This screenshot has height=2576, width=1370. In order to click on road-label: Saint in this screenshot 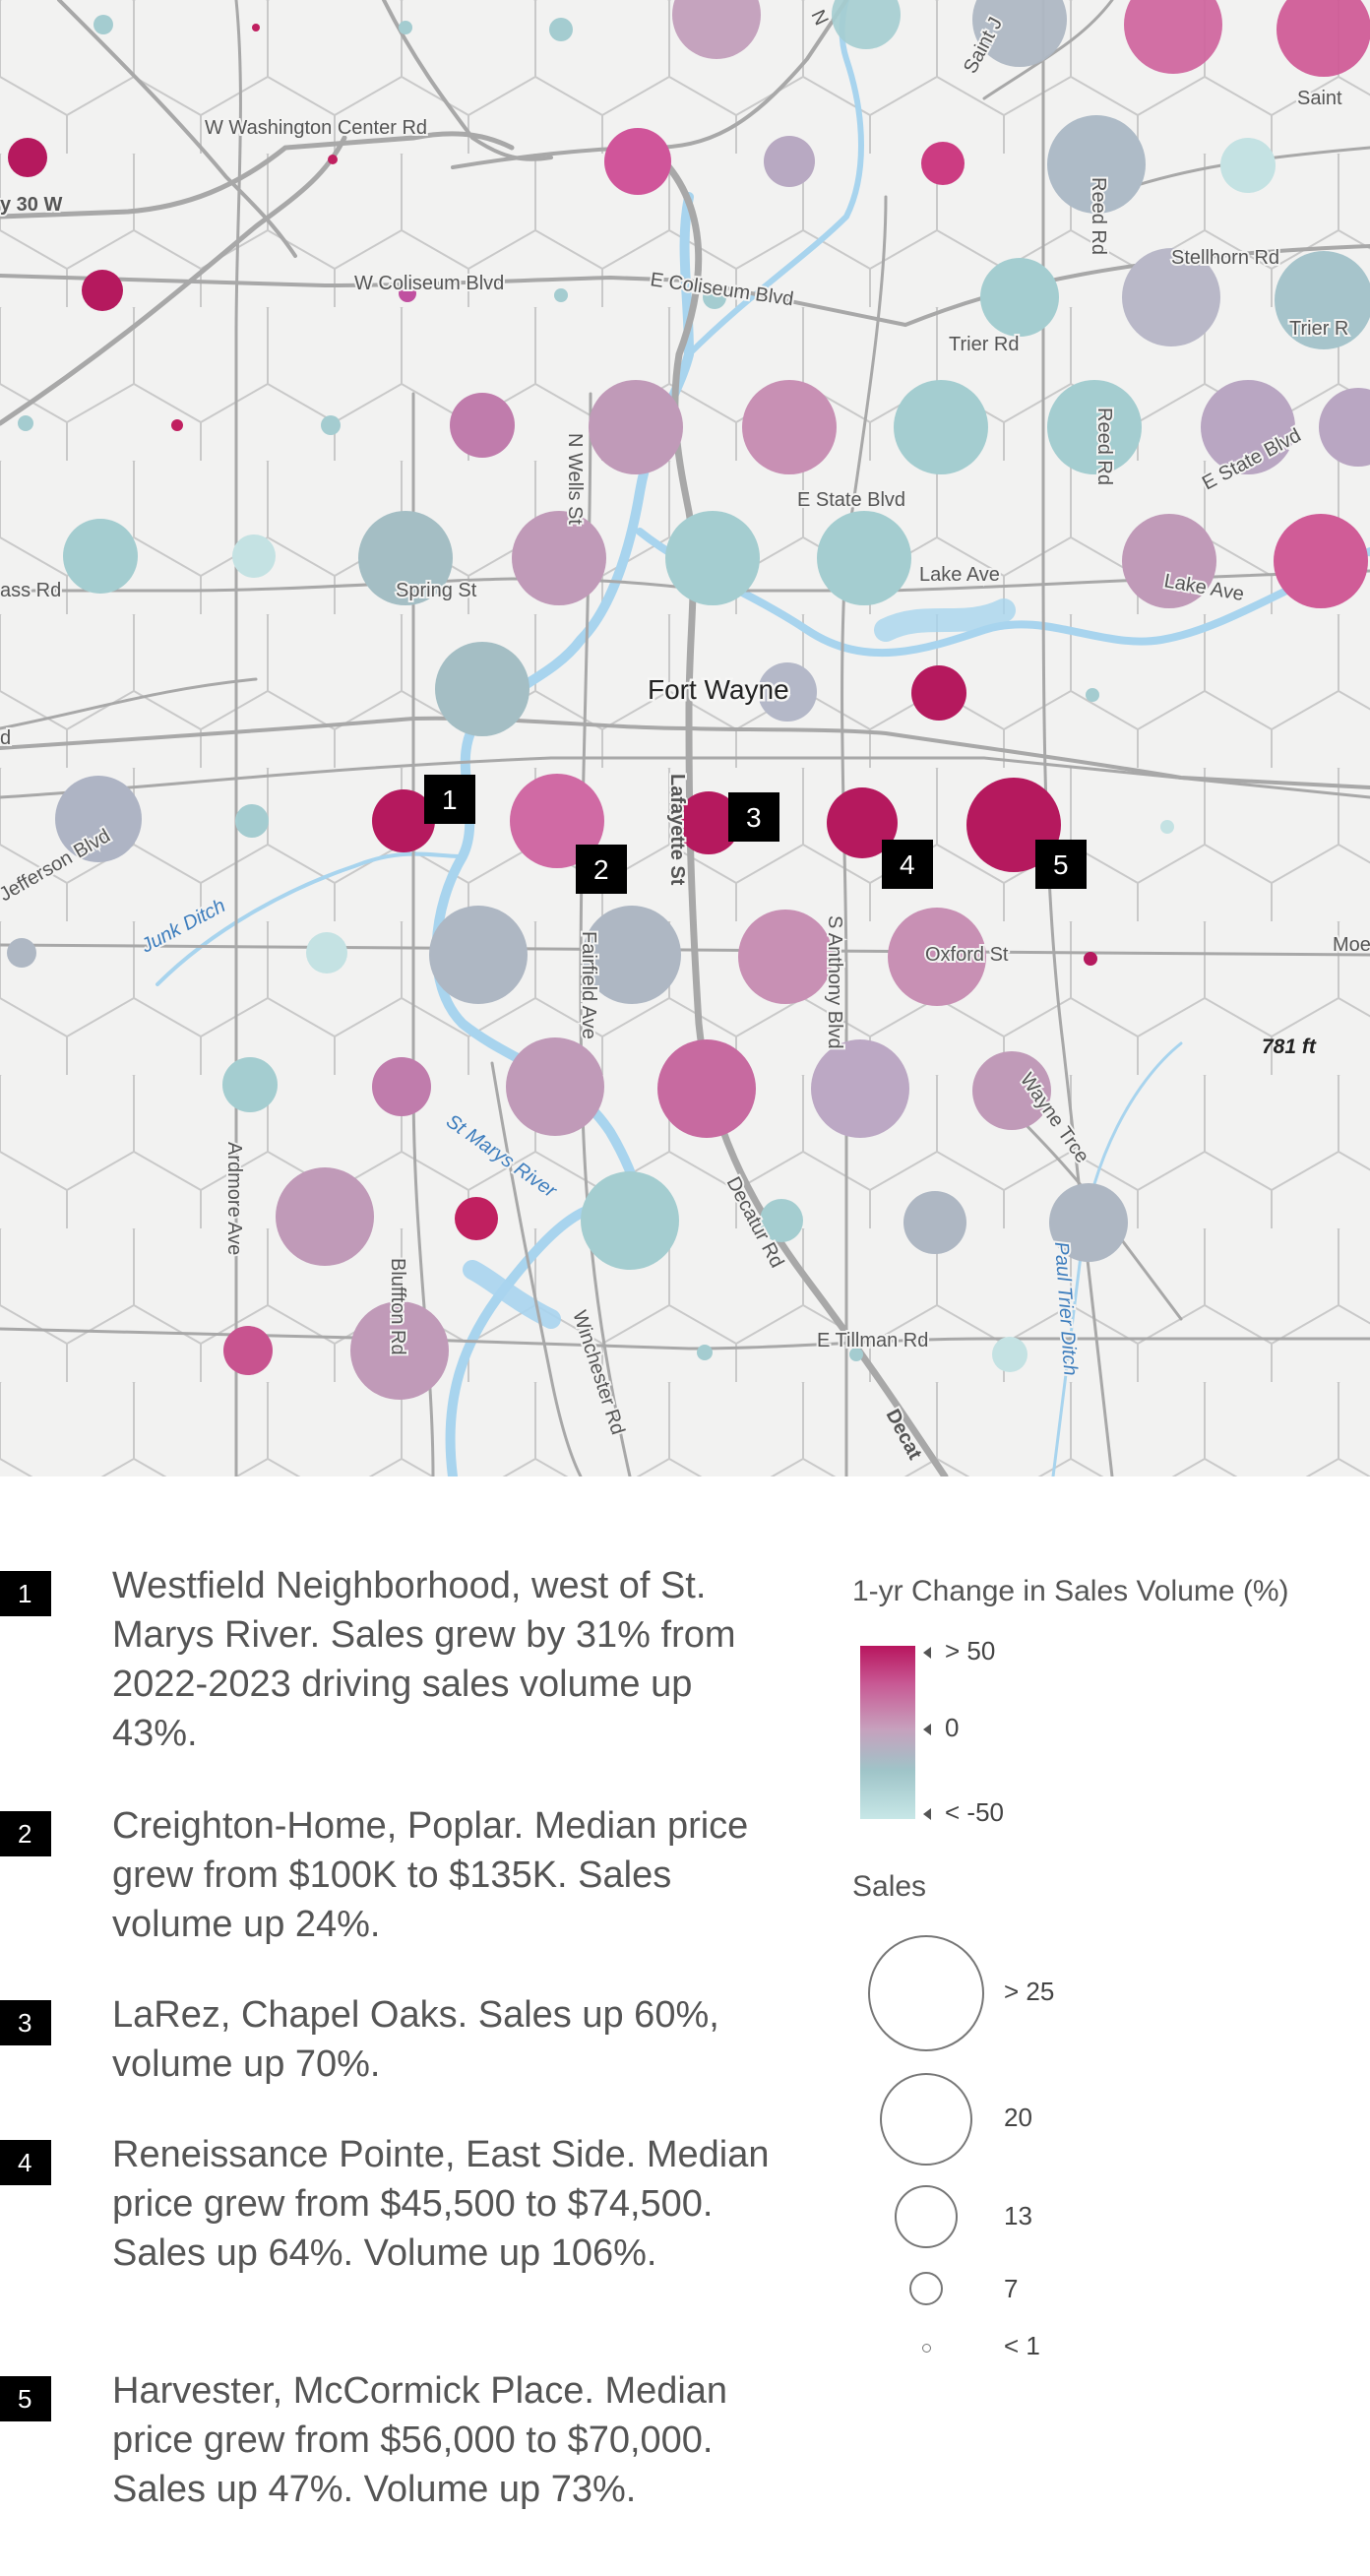, I will do `click(1319, 98)`.